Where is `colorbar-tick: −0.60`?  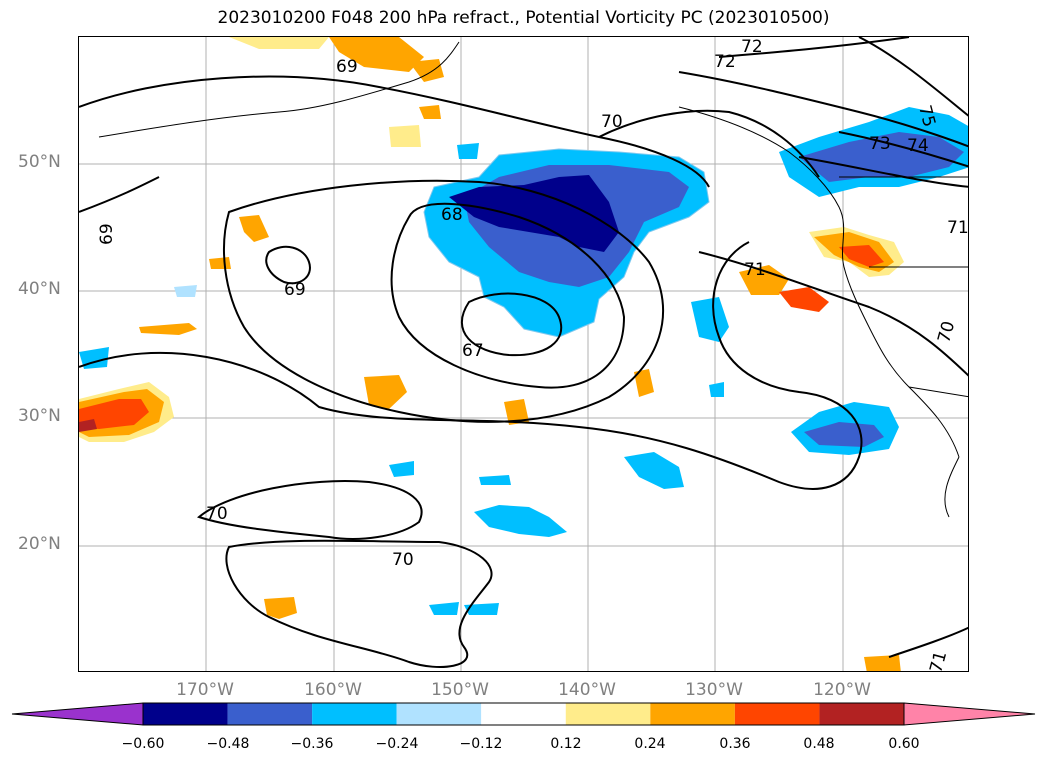 colorbar-tick: −0.60 is located at coordinates (143, 744).